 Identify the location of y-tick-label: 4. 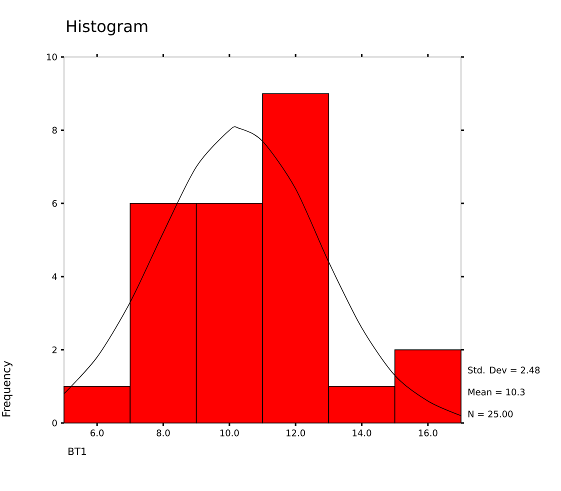
(54, 276).